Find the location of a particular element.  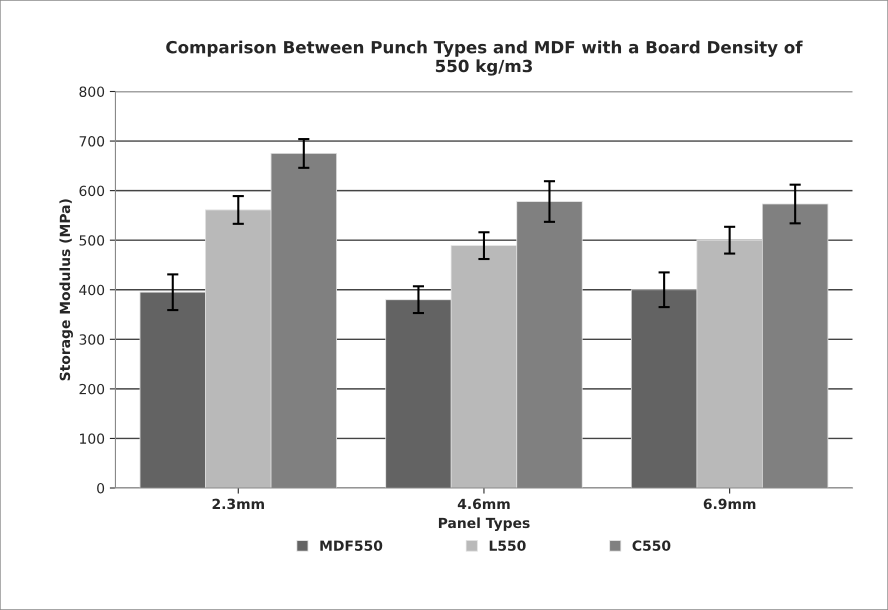

x-axis-title: Panel Types is located at coordinates (484, 524).